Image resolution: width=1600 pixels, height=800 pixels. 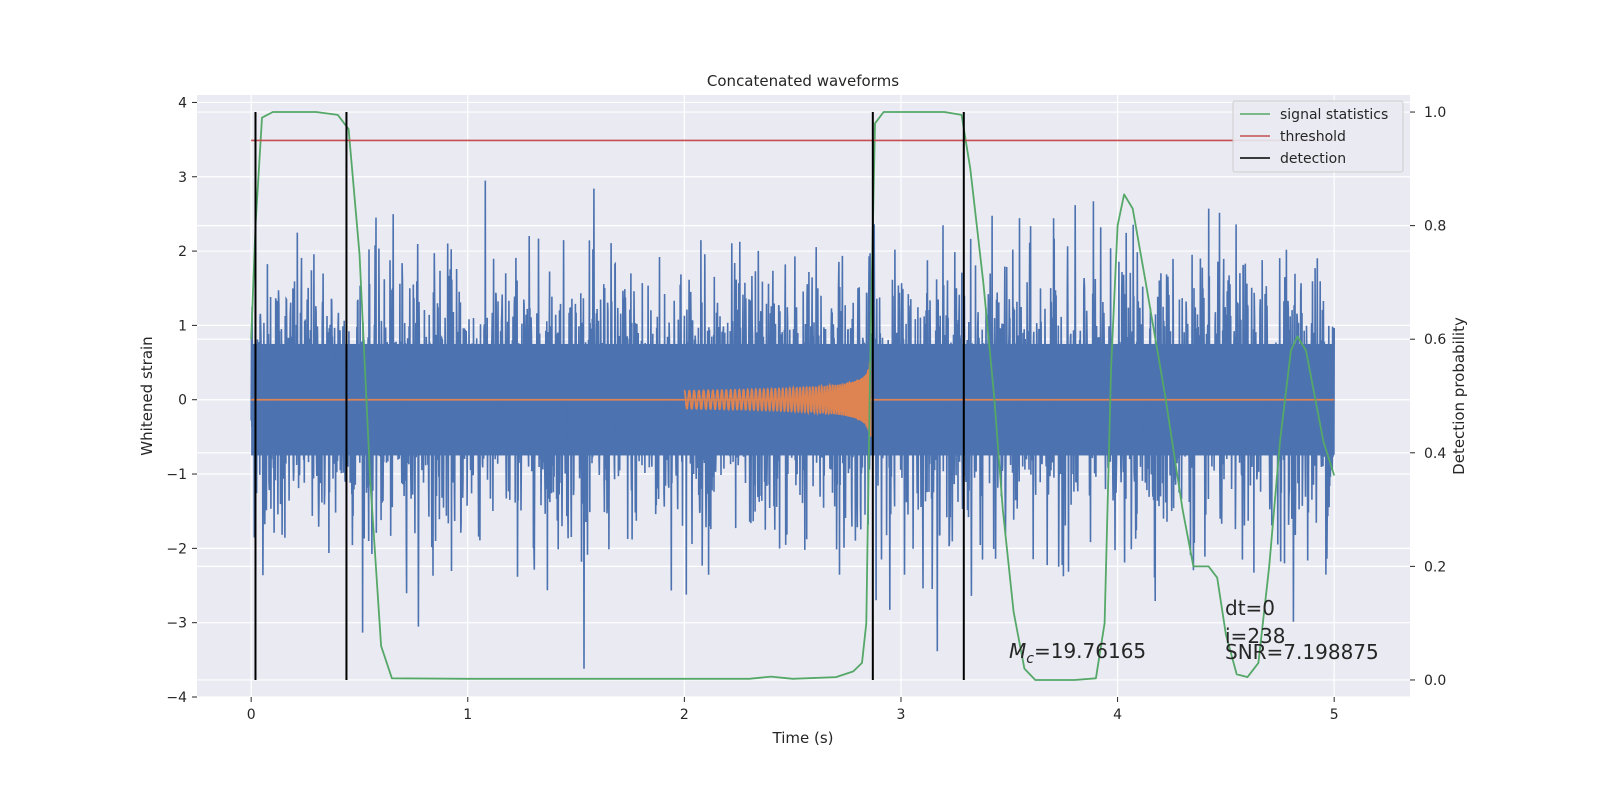 What do you see at coordinates (1090, 651) in the screenshot?
I see `chirp-mass-value: =19.76165` at bounding box center [1090, 651].